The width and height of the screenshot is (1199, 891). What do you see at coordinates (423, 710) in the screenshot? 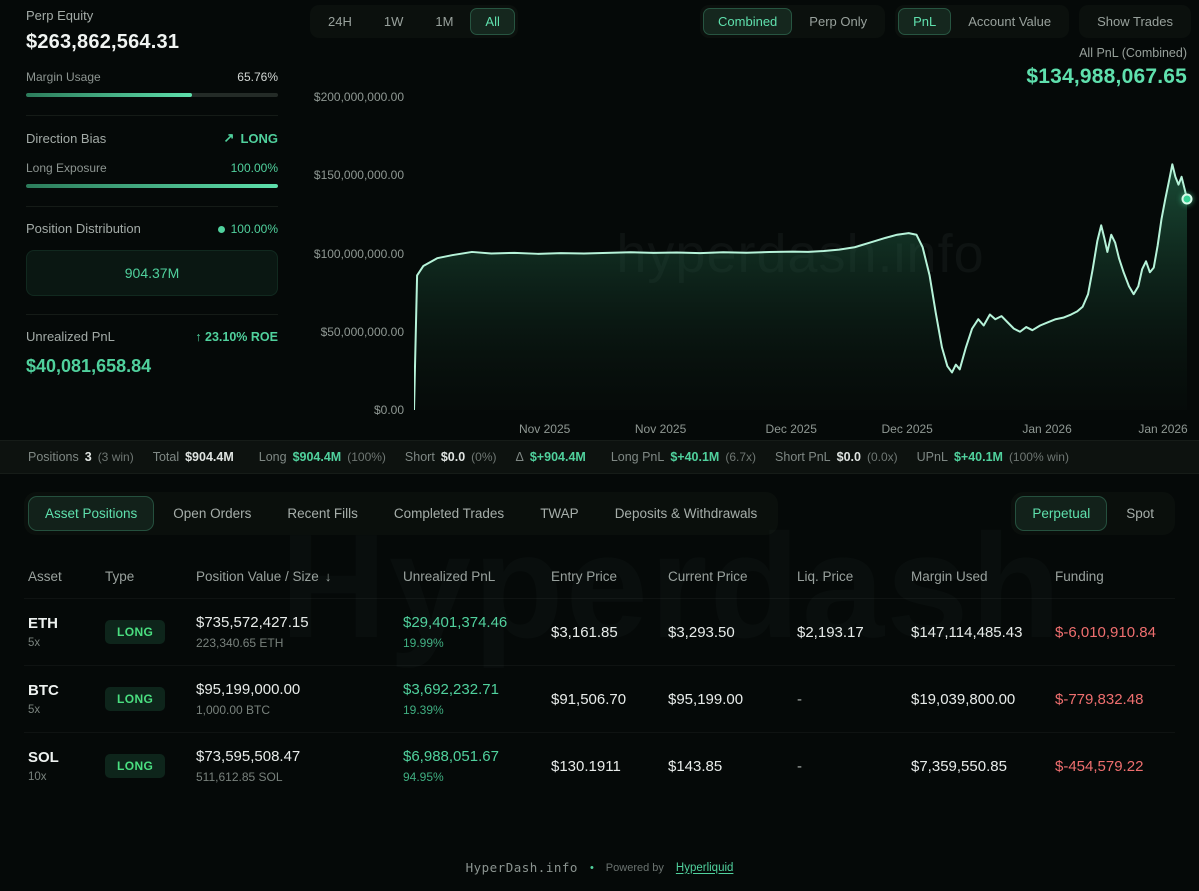
I see `unrealized-pnl-pct: 19.39%` at bounding box center [423, 710].